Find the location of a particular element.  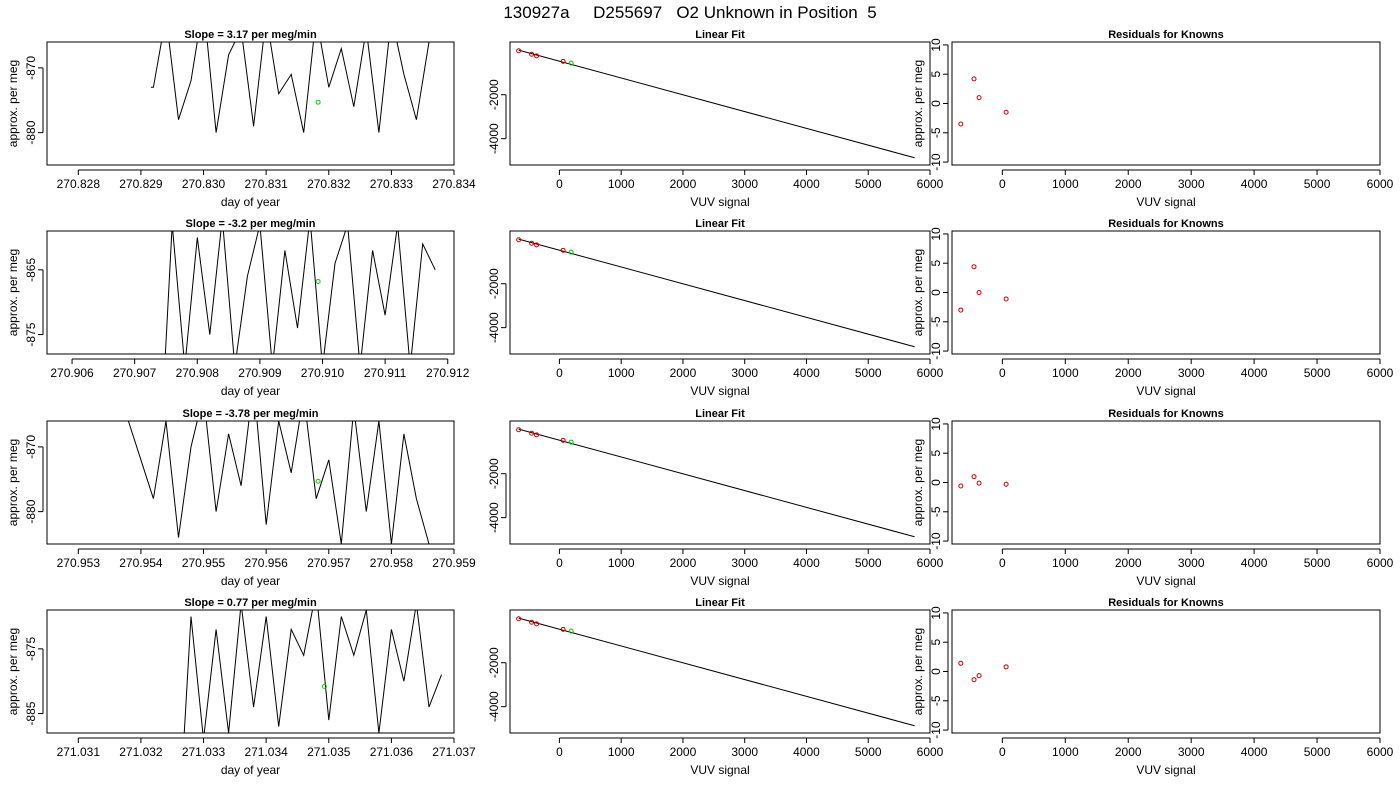

x-tick-label: 270.959 is located at coordinates (454, 563).